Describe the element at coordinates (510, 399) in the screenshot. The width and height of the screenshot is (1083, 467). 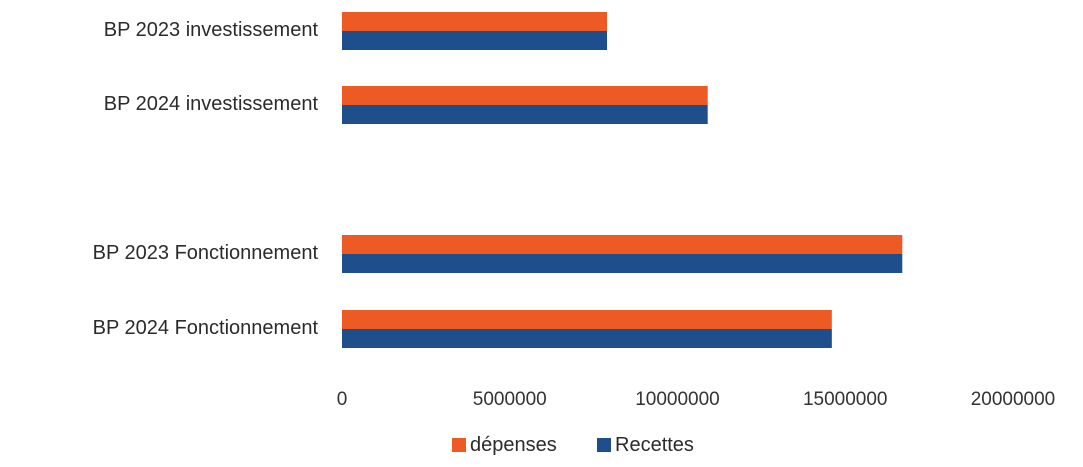
I see `x-tick-label: 5000000` at that location.